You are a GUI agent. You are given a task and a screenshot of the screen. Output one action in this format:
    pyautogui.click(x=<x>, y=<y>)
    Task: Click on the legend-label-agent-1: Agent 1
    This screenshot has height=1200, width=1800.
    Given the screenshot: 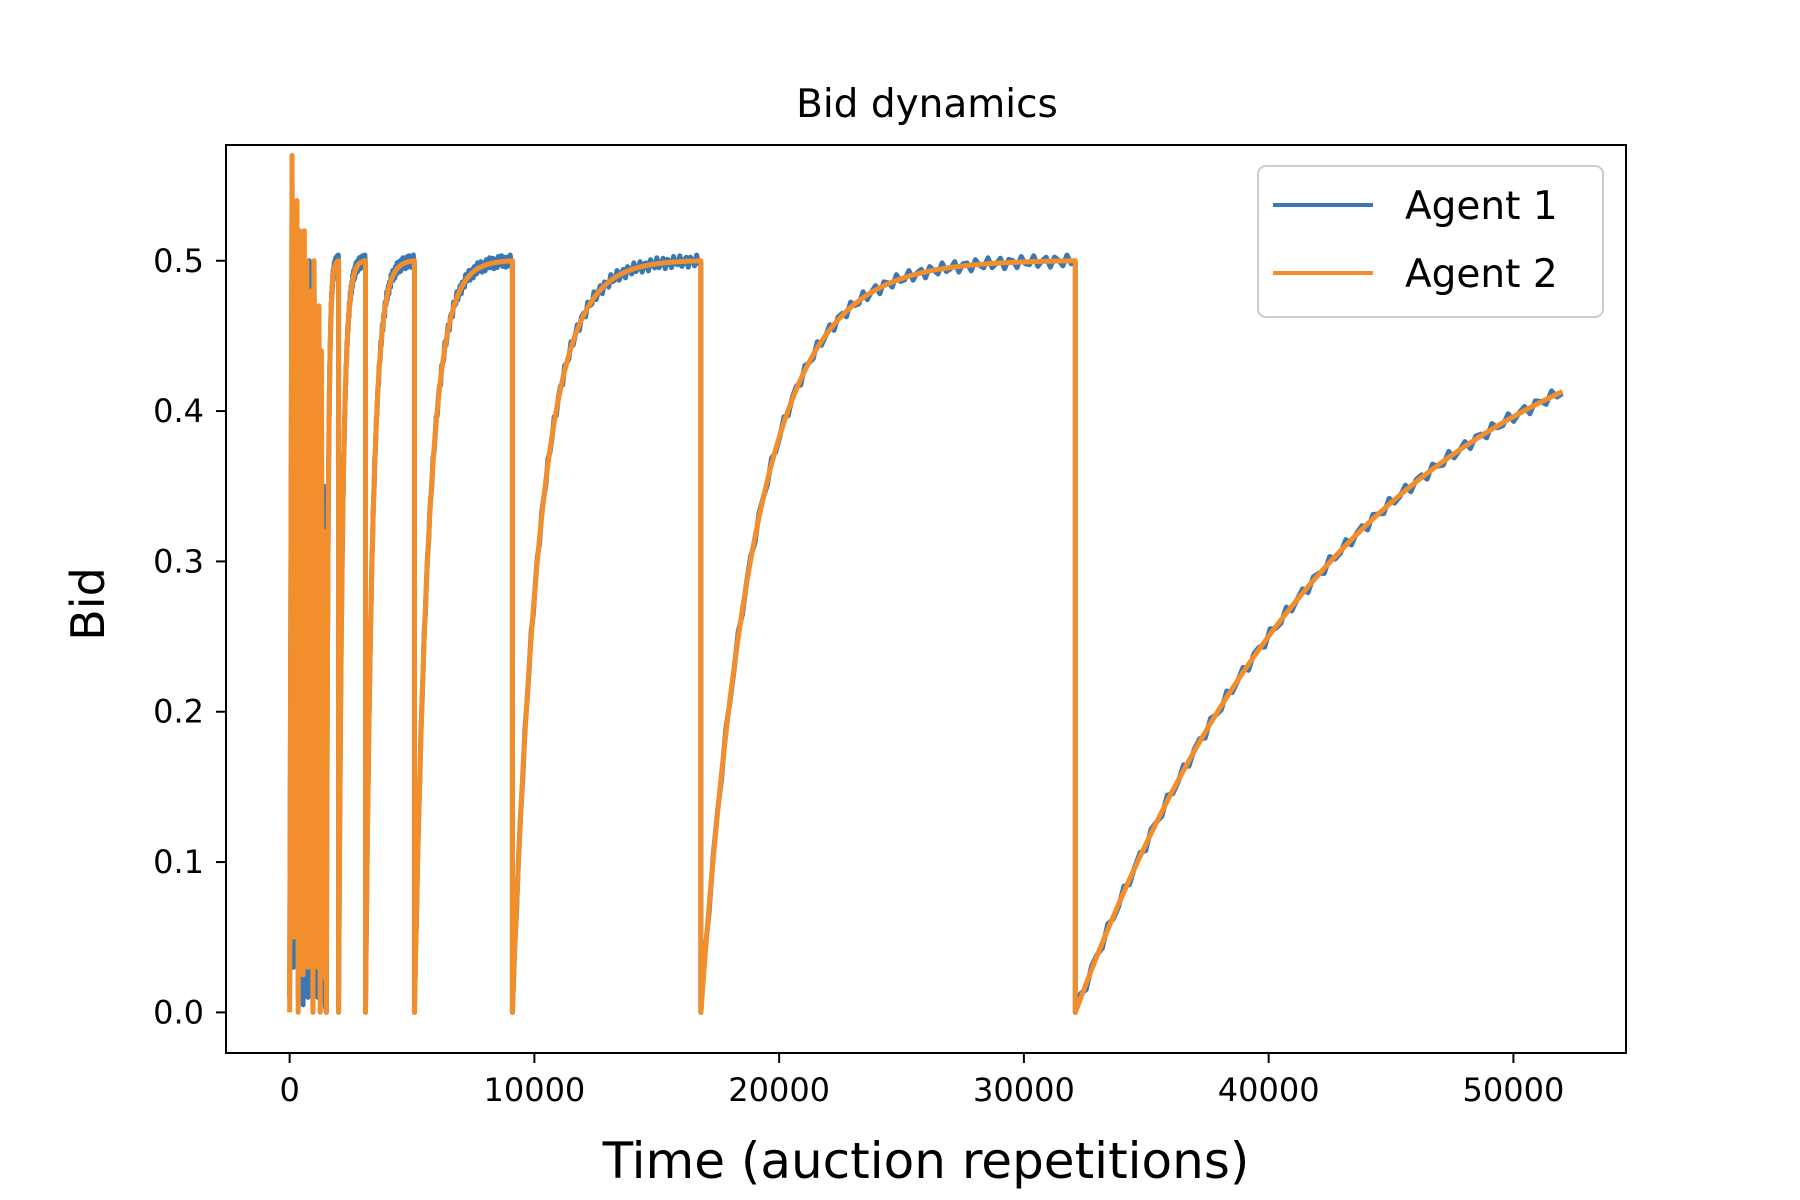 What is the action you would take?
    pyautogui.click(x=1481, y=206)
    